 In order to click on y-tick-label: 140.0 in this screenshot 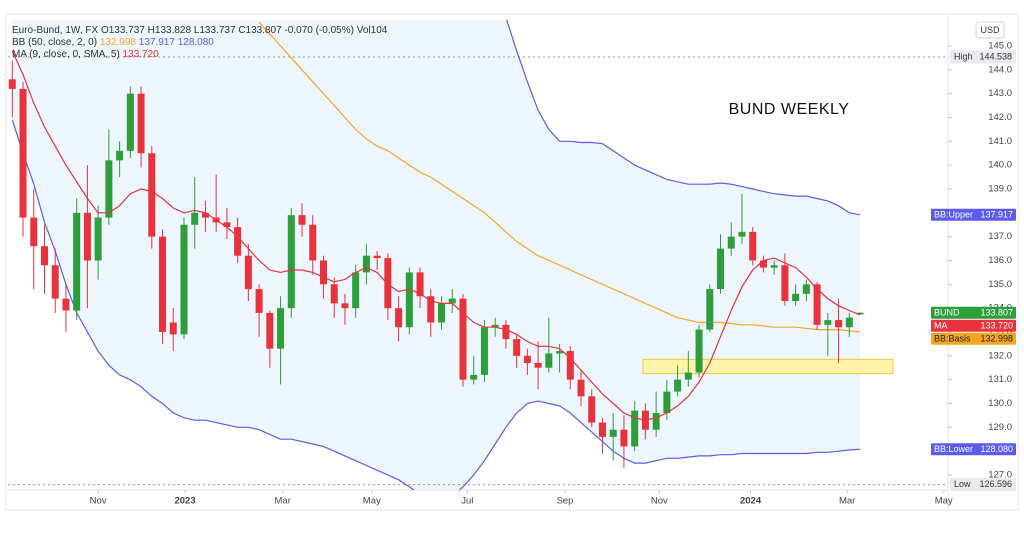, I will do `click(1000, 165)`.